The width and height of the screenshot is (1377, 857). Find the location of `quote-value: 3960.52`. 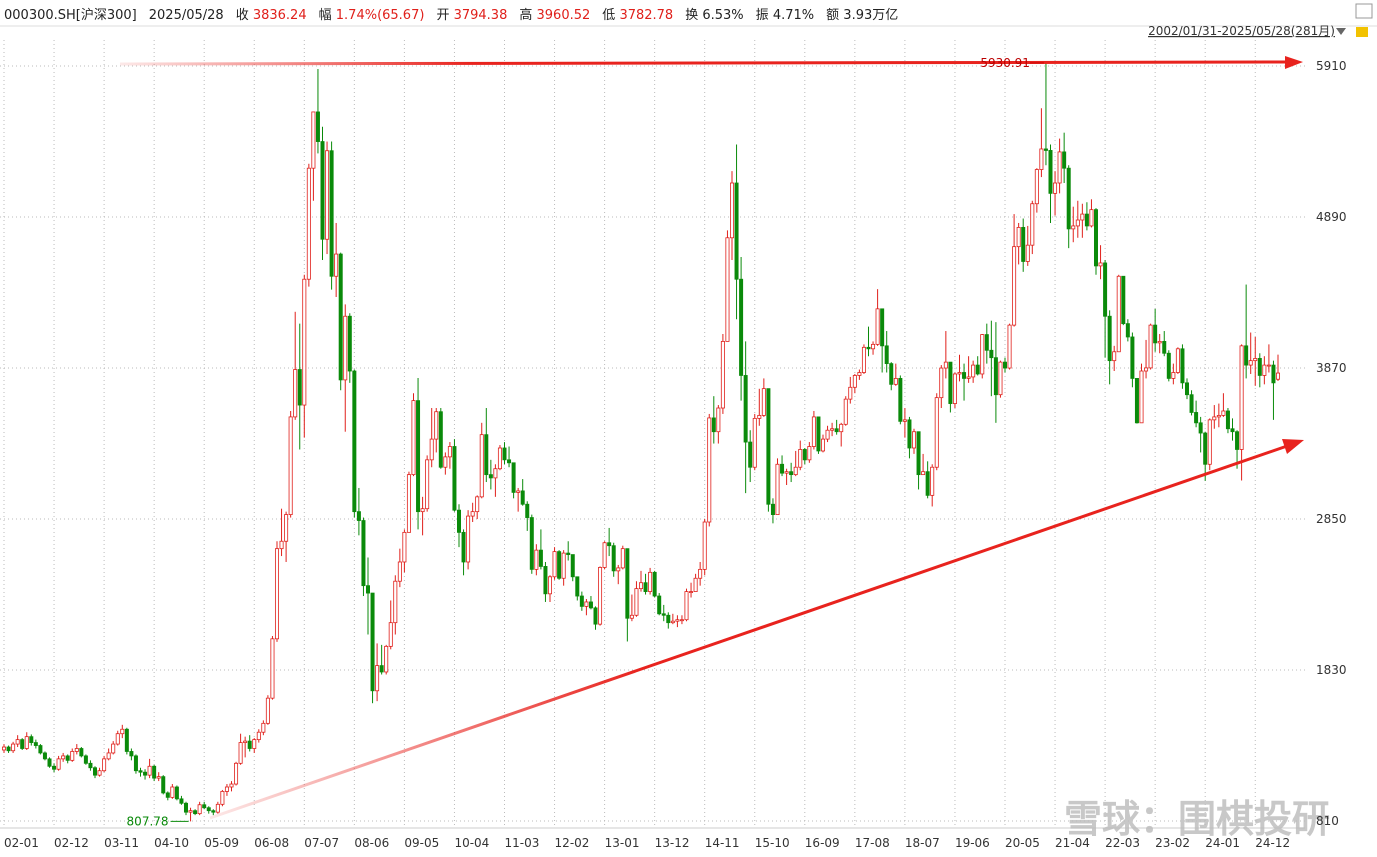

quote-value: 3960.52 is located at coordinates (563, 15).